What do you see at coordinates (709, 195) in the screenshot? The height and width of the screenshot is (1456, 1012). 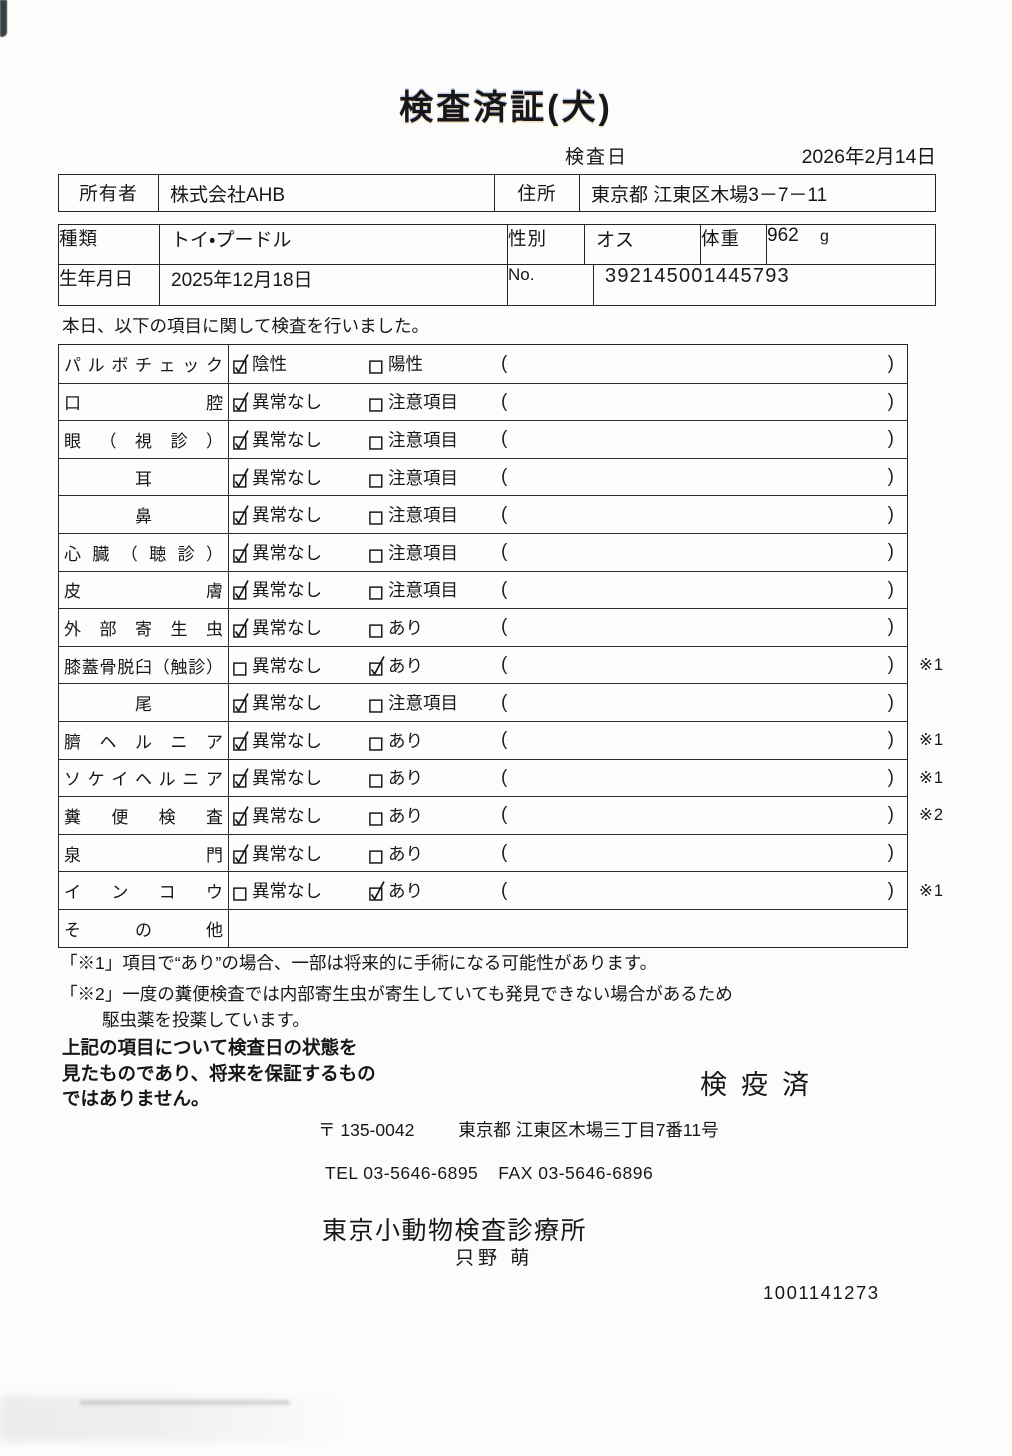 I see `address-value: 東京都 江東区木場3－7－11` at bounding box center [709, 195].